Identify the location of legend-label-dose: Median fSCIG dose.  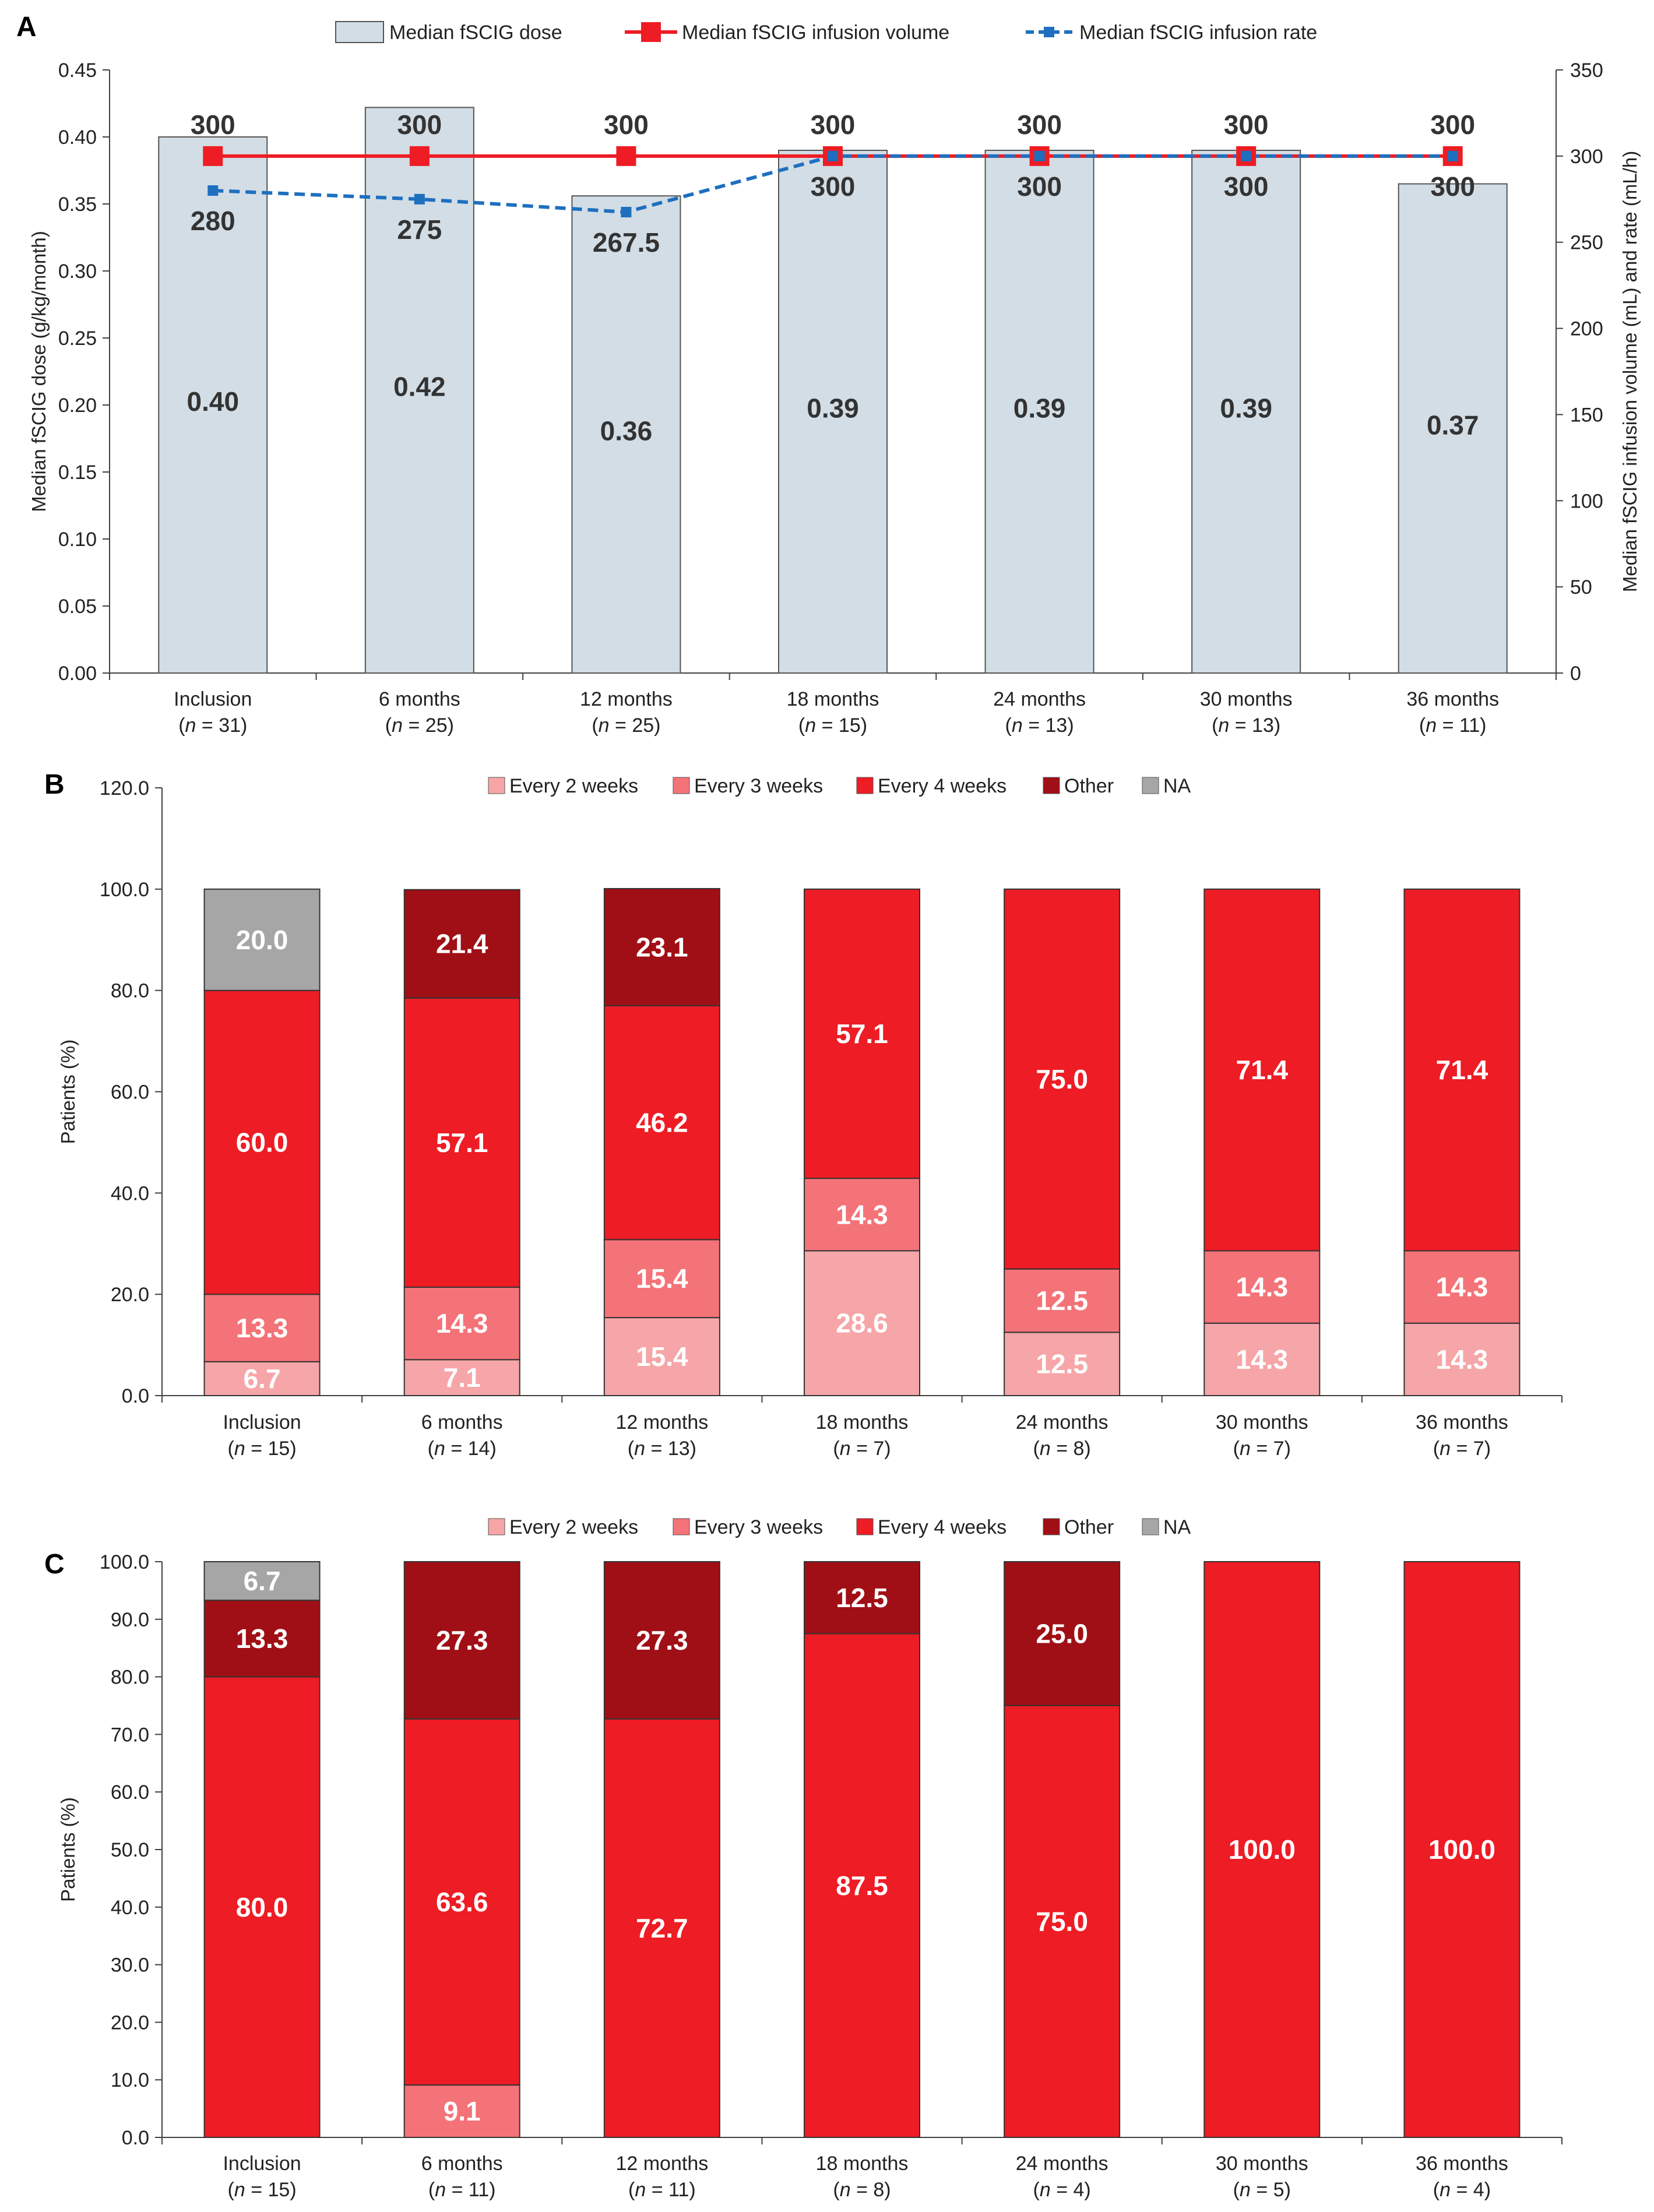
(475, 33).